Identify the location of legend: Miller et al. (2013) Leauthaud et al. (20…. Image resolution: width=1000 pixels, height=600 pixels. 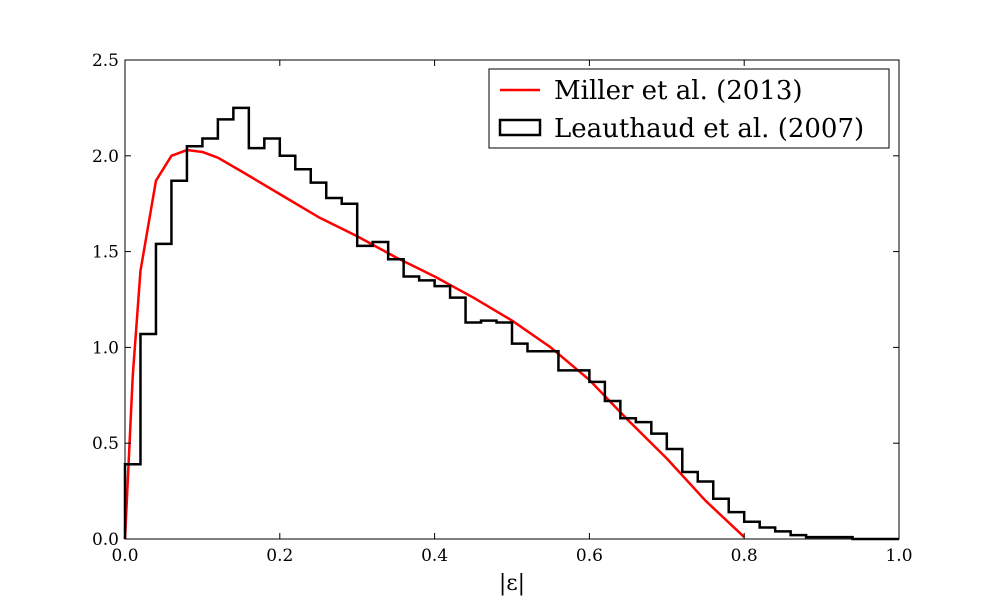
(689, 108).